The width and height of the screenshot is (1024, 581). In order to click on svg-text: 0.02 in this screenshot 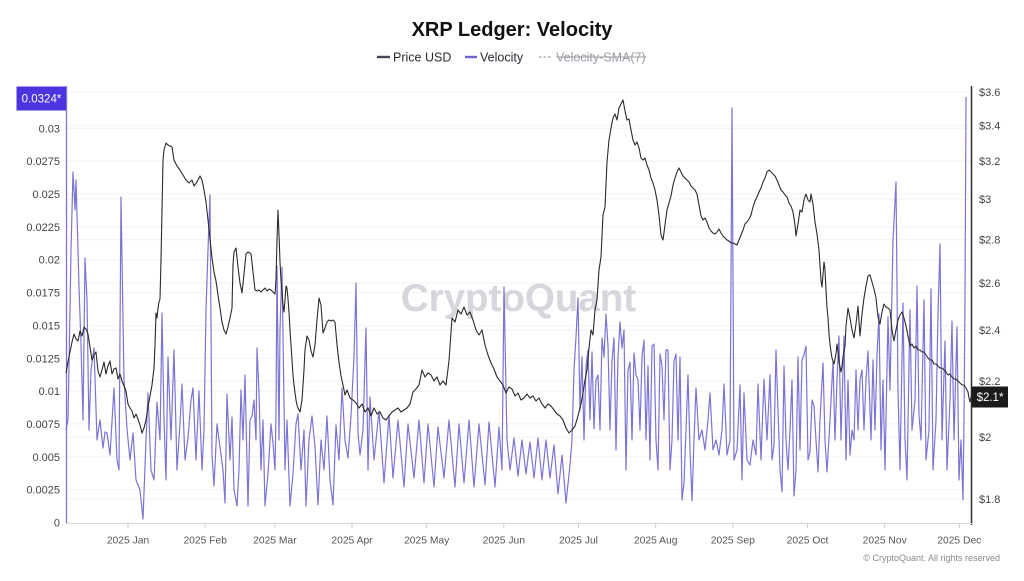, I will do `click(49, 261)`.